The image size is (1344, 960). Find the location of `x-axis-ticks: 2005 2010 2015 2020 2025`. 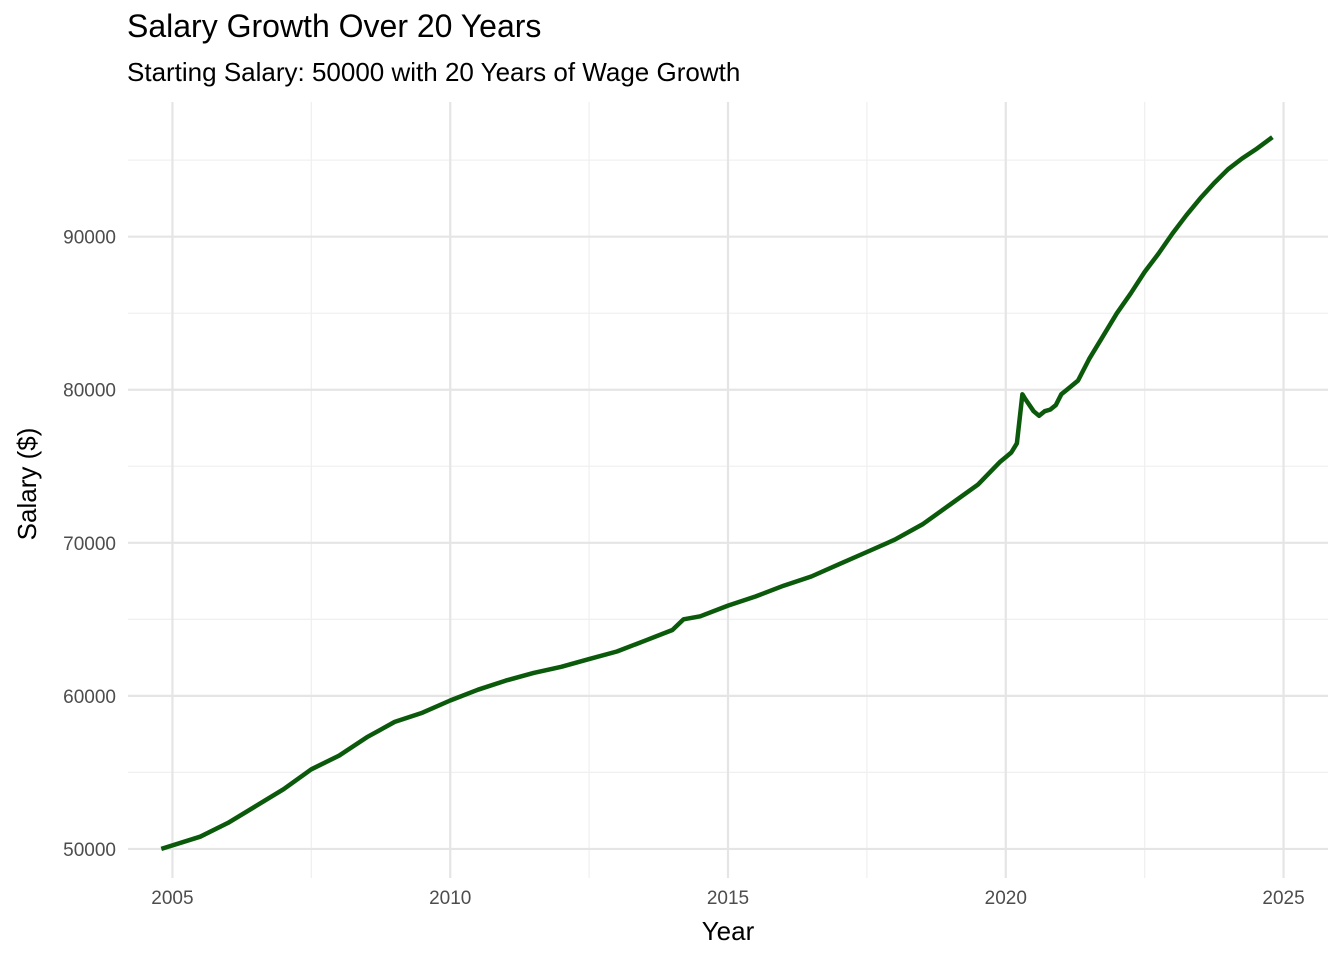

x-axis-ticks: 2005 2010 2015 2020 2025 is located at coordinates (727, 898).